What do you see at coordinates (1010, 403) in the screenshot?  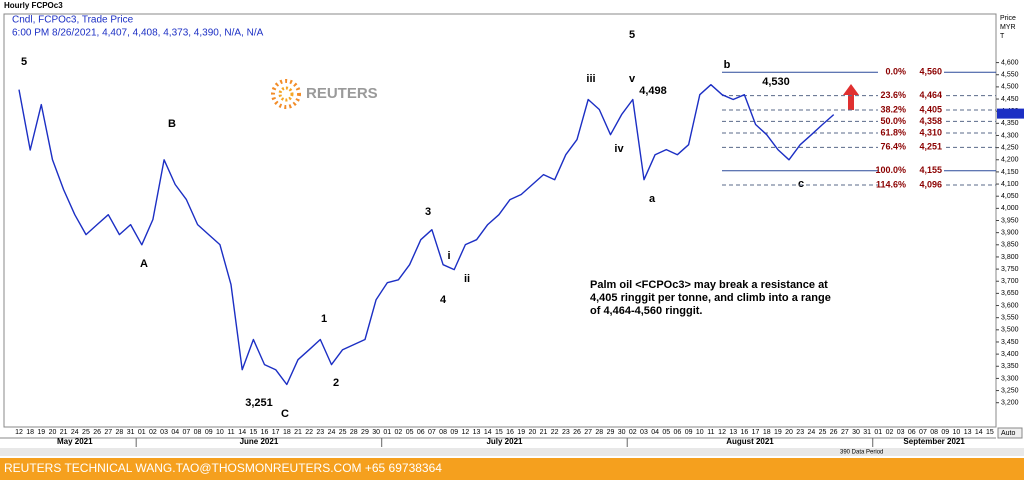 I see `y-tick-label: 3,200` at bounding box center [1010, 403].